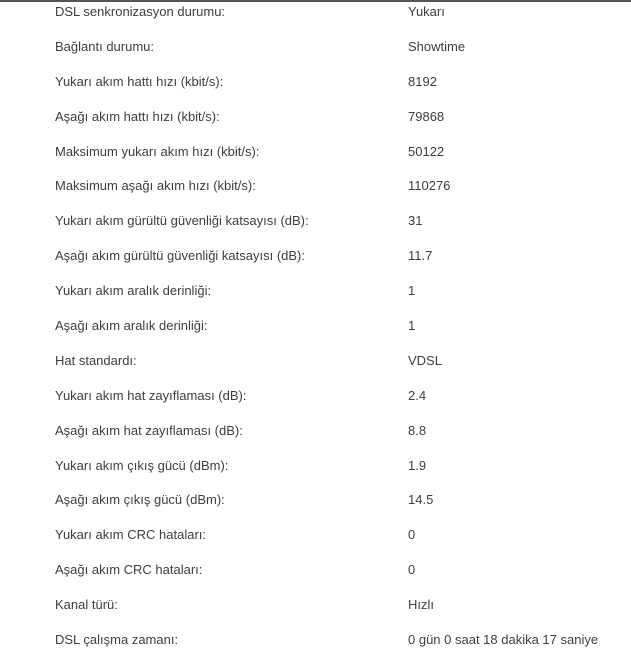 The width and height of the screenshot is (631, 665). I want to click on status-row: Aşağı akım hat zayıflaması (dB): 8.8, so click(315, 438).